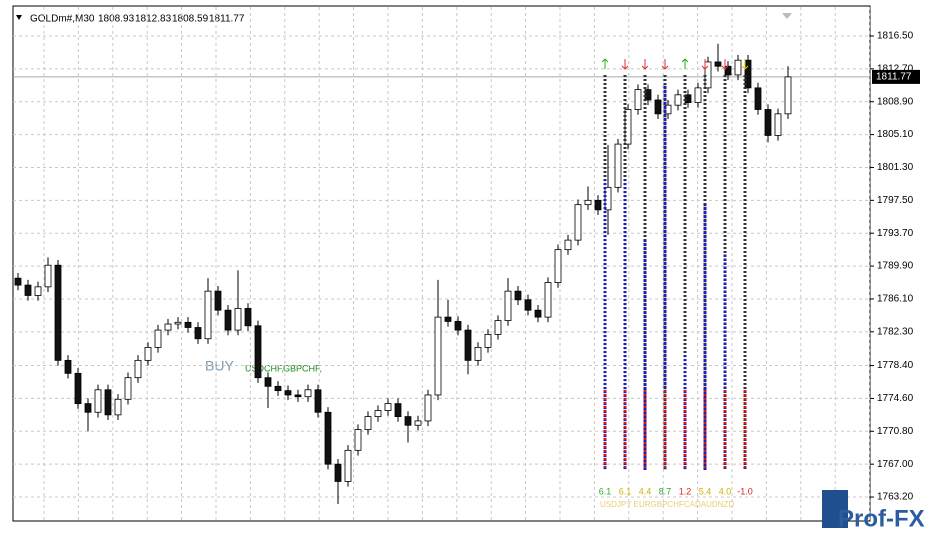 Image resolution: width=934 pixels, height=542 pixels. Describe the element at coordinates (895, 101) in the screenshot. I see `y-tick-label: 1808.90` at that location.